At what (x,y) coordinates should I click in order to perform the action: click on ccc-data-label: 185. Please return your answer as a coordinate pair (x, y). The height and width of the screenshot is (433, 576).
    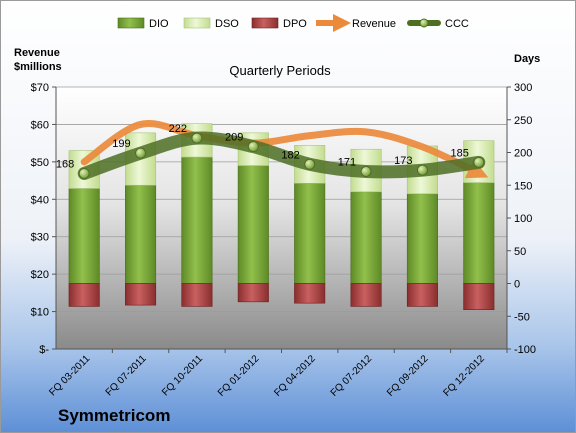
    Looking at the image, I should click on (459, 153).